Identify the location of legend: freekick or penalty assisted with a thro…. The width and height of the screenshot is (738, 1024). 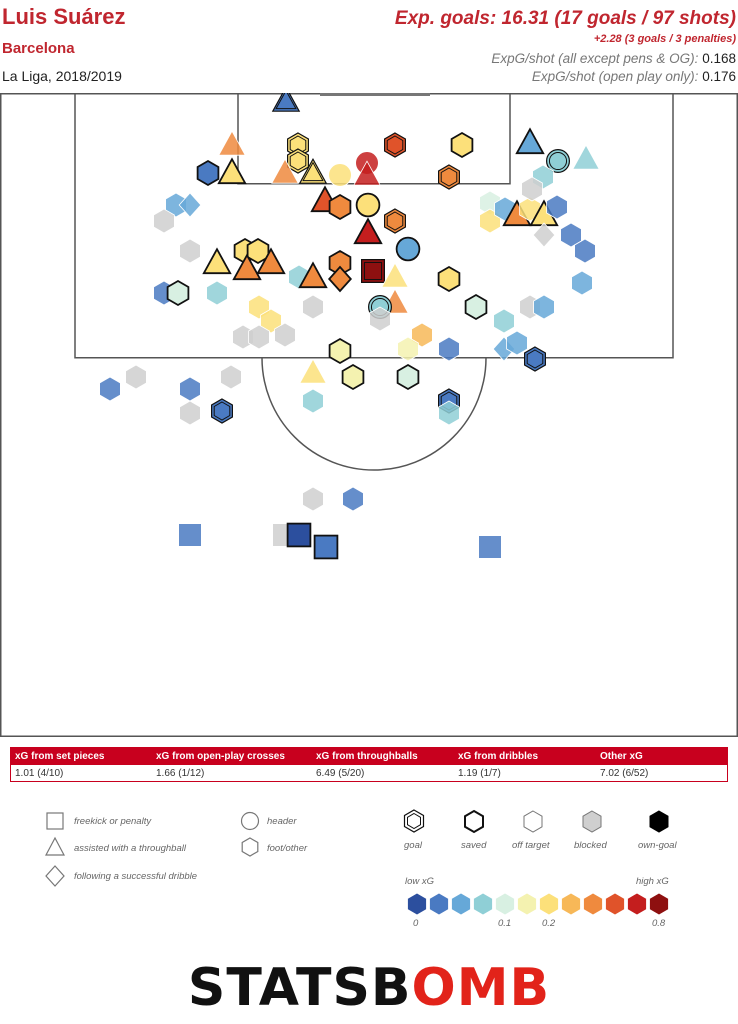
(361, 869).